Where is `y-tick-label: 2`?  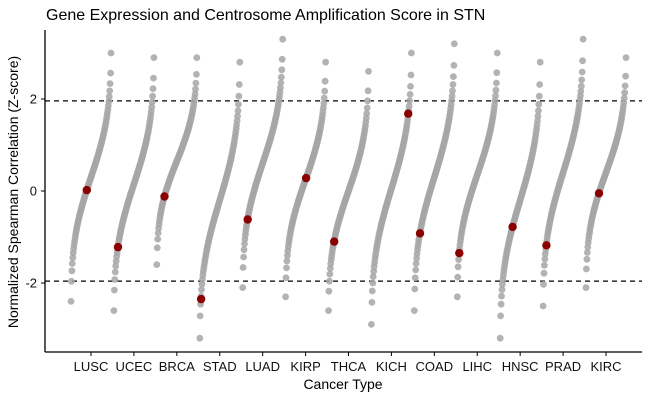 y-tick-label: 2 is located at coordinates (33, 99).